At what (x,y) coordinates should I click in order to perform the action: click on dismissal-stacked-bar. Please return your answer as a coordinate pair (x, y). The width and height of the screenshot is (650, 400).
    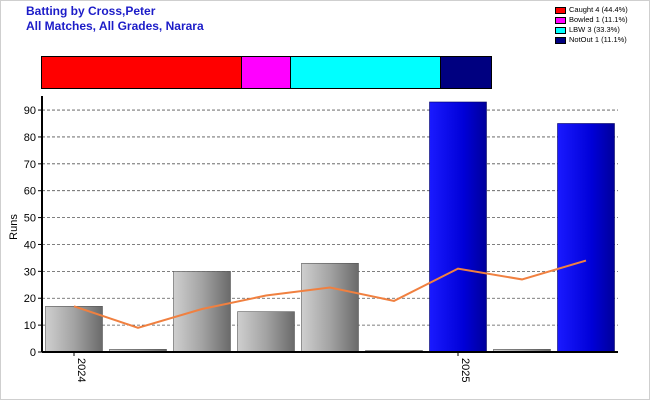
    Looking at the image, I should click on (266, 72).